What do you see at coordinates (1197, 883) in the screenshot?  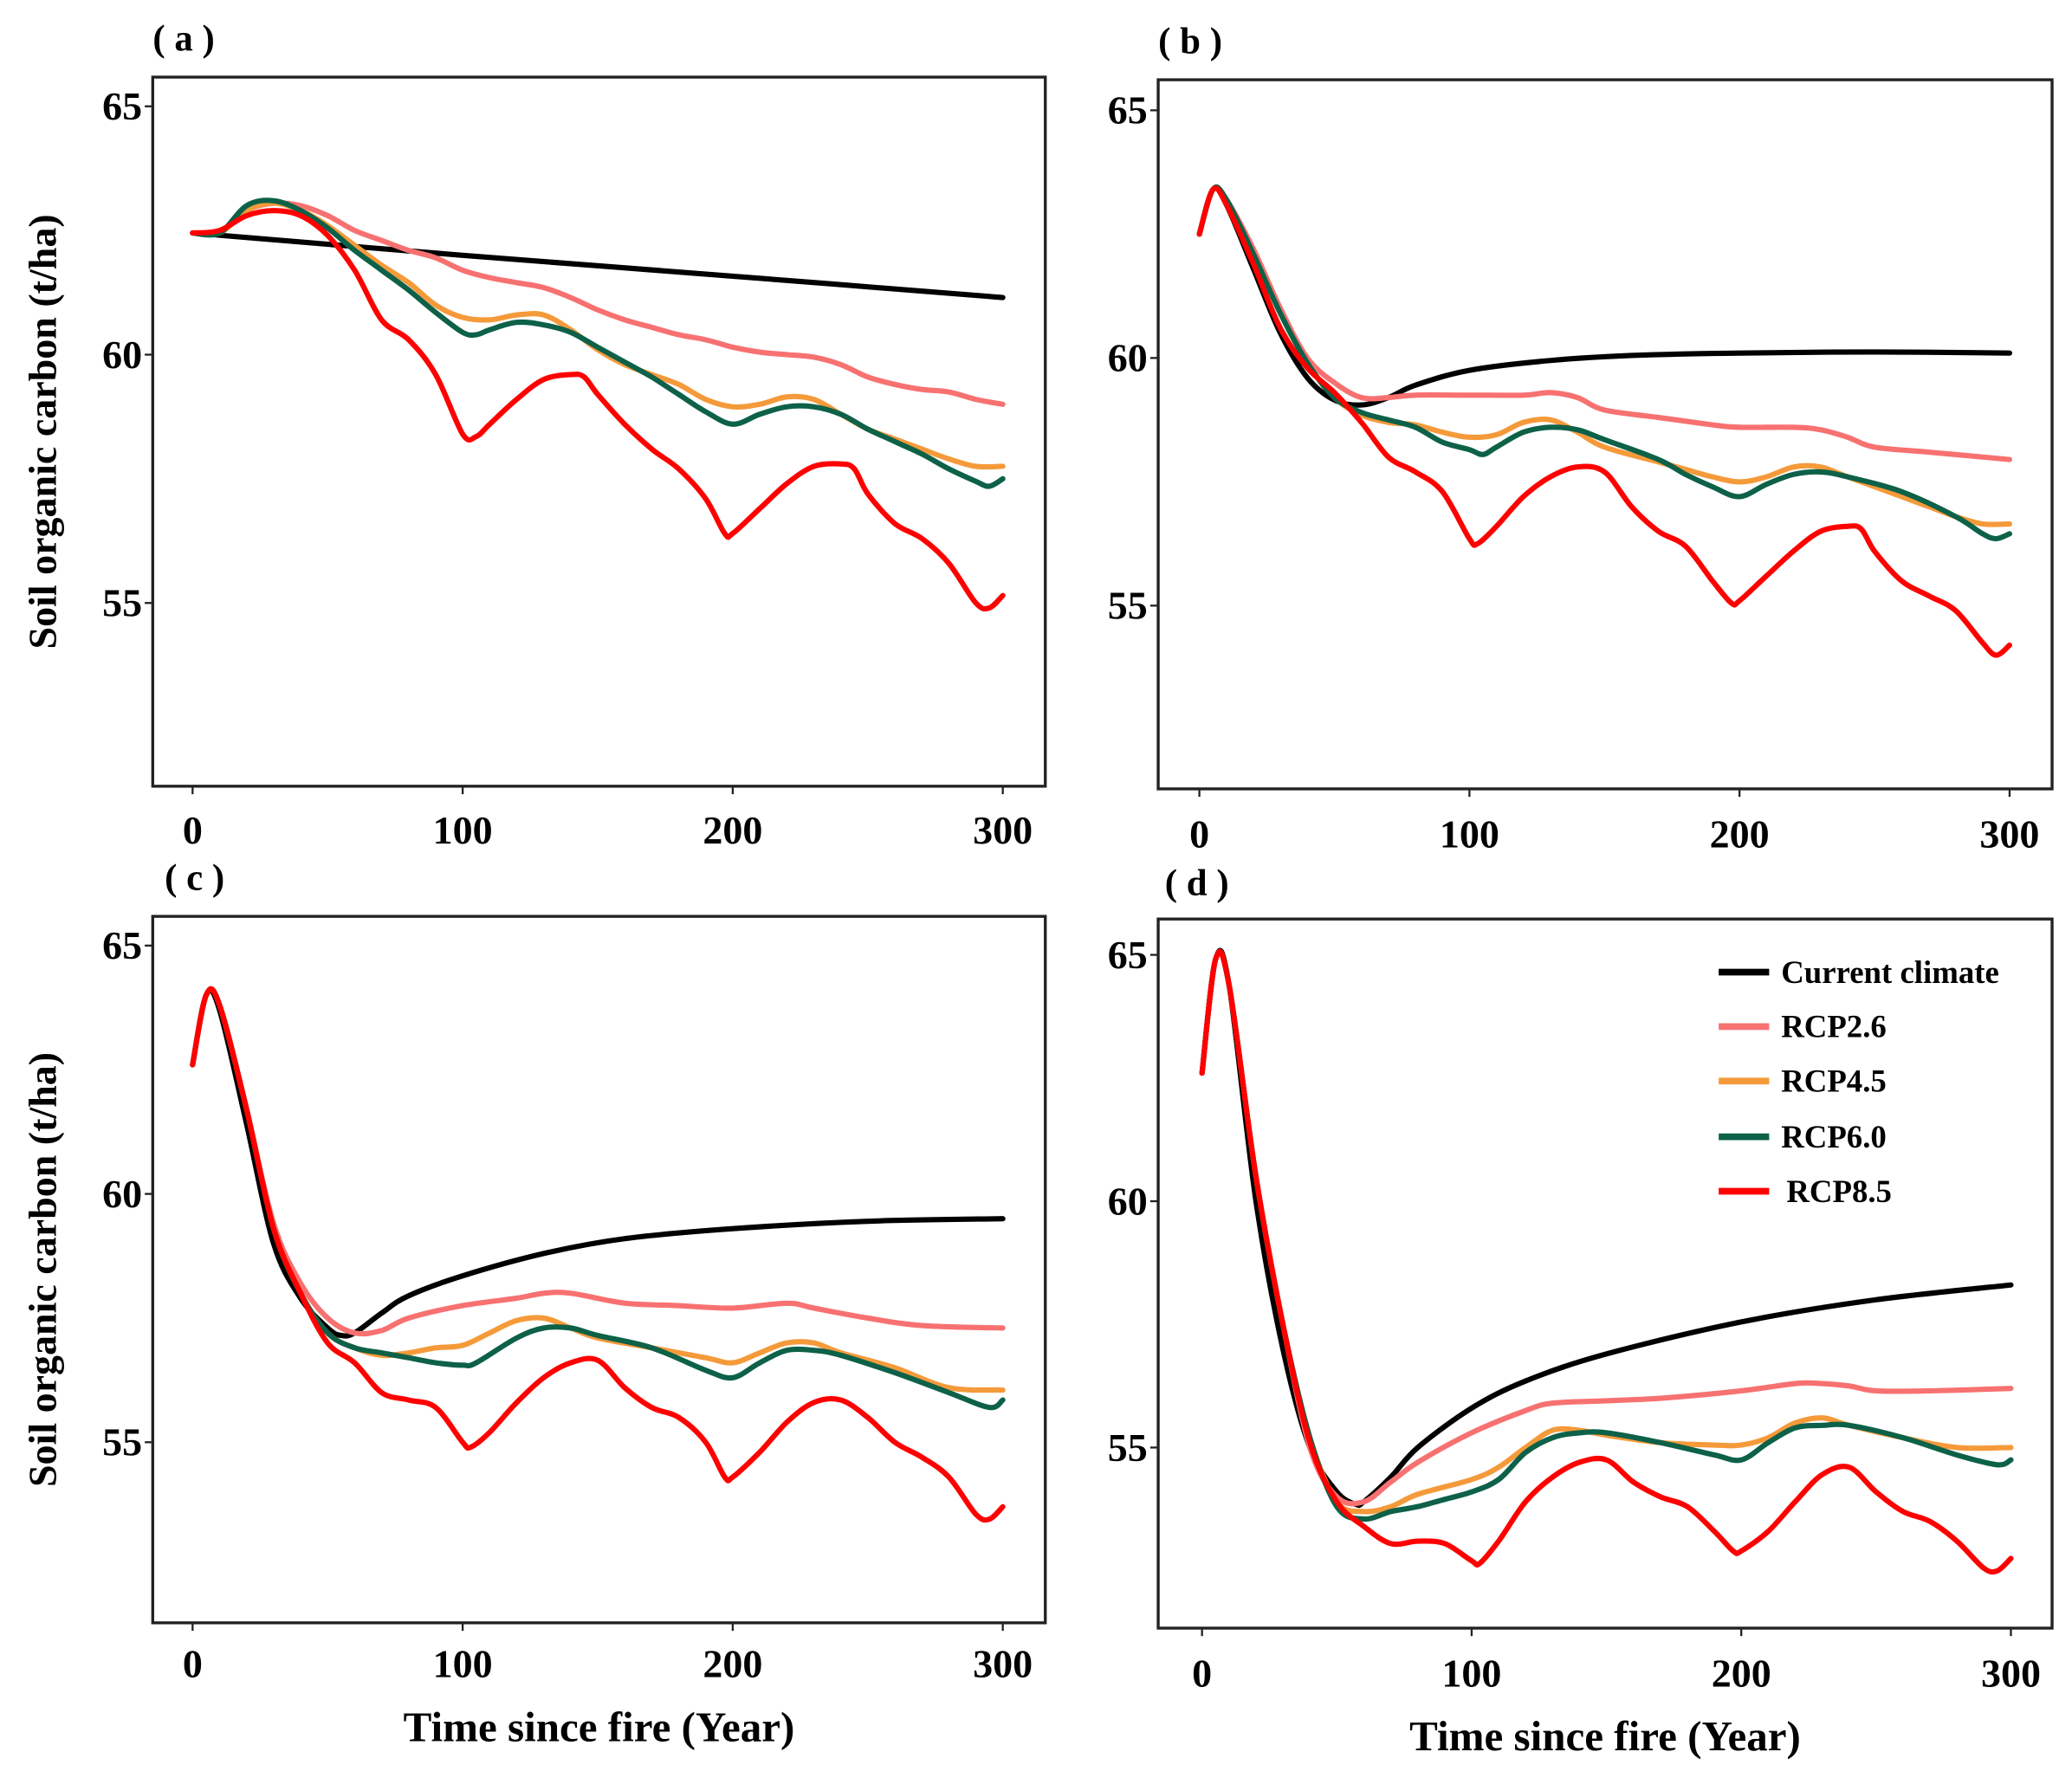 I see `panel-label: ( d )` at bounding box center [1197, 883].